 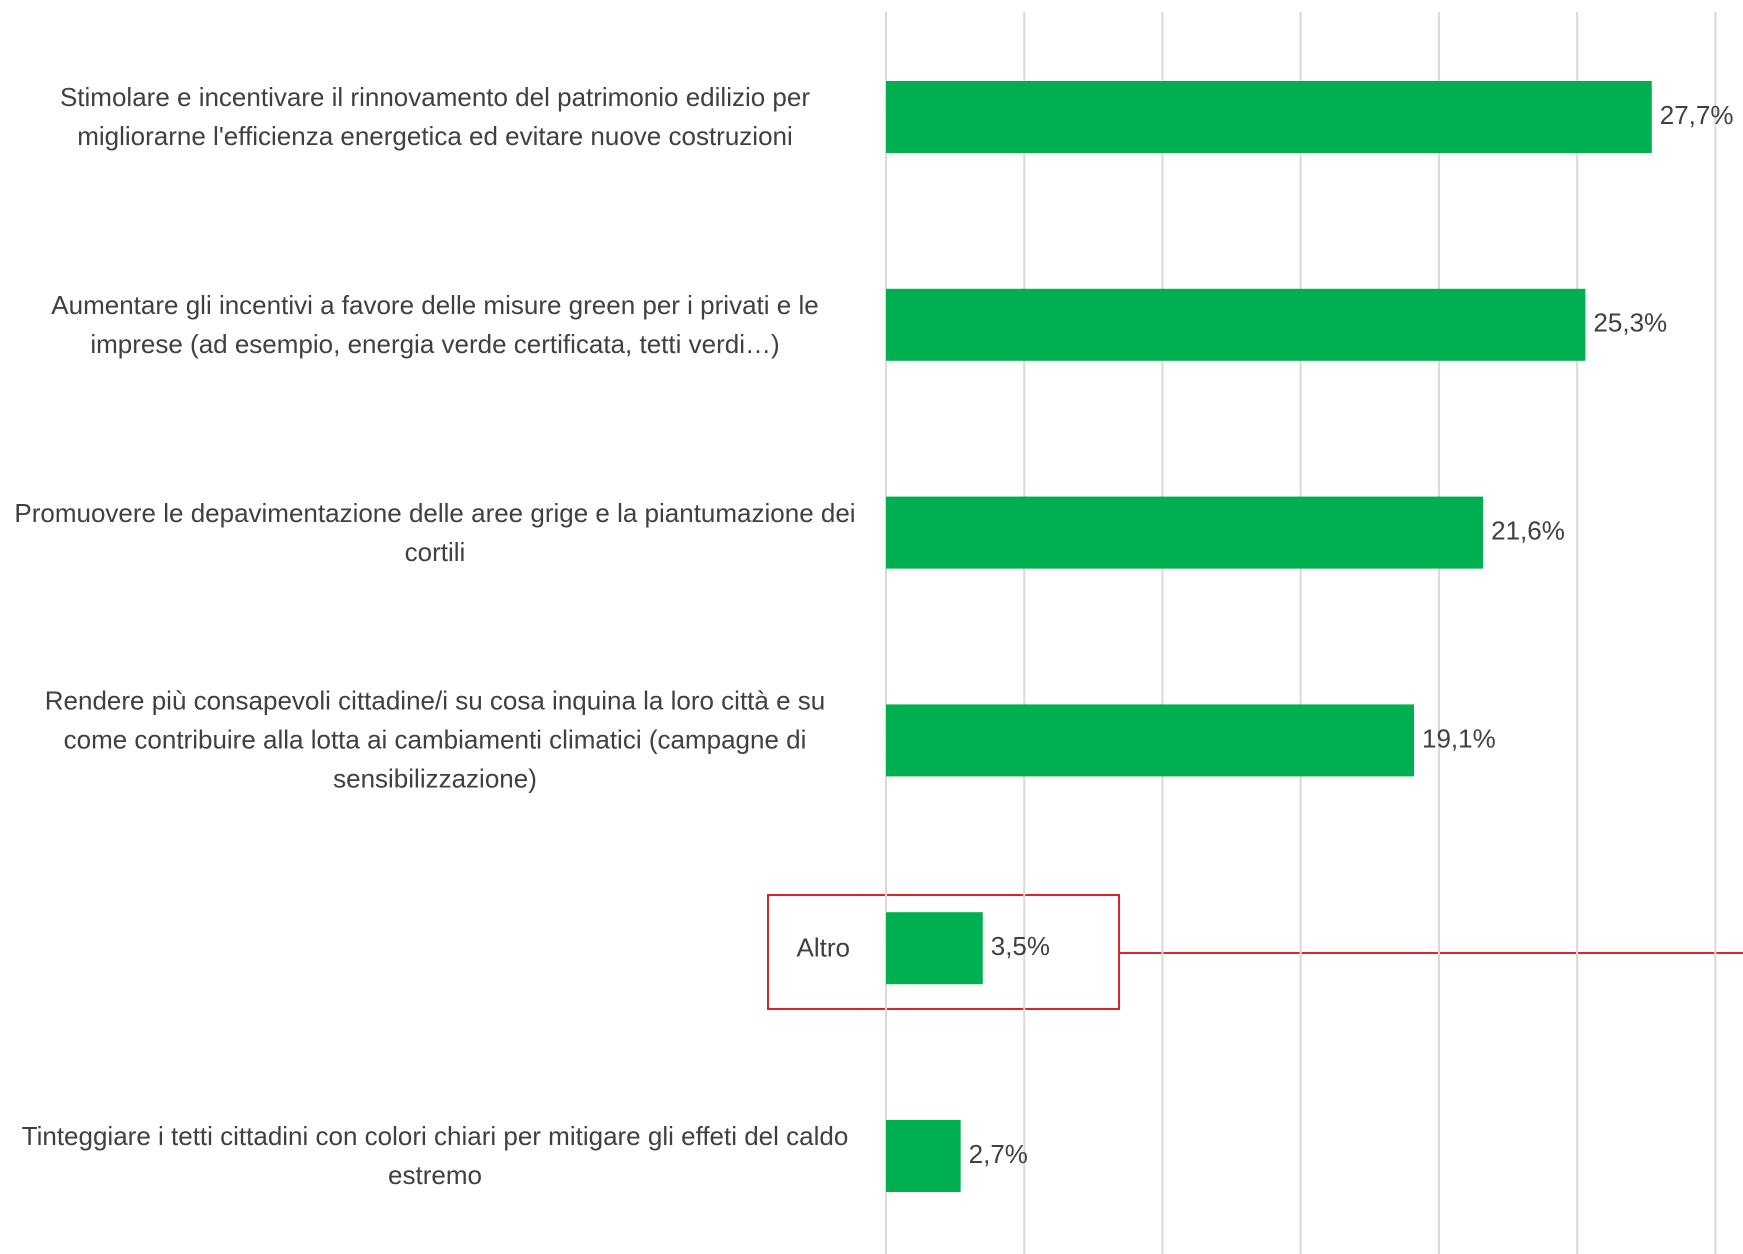 I want to click on category-label: Altro, so click(x=823, y=947).